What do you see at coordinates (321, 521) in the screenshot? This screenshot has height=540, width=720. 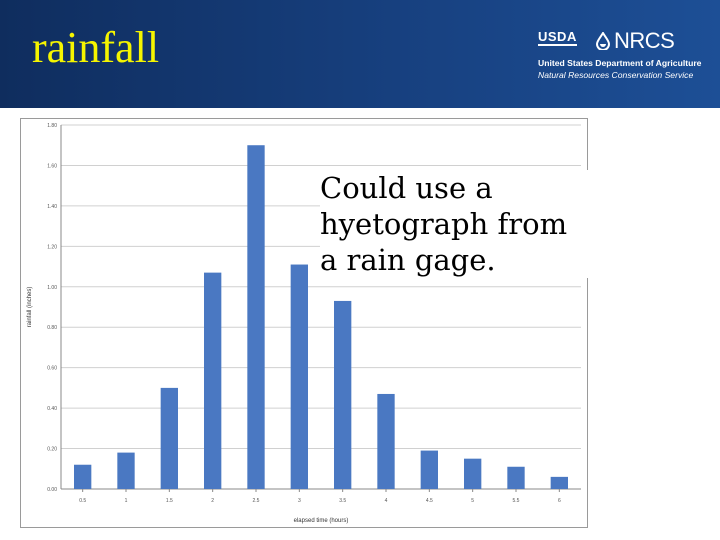 I see `x-axis-title: elapsed time (hours)` at bounding box center [321, 521].